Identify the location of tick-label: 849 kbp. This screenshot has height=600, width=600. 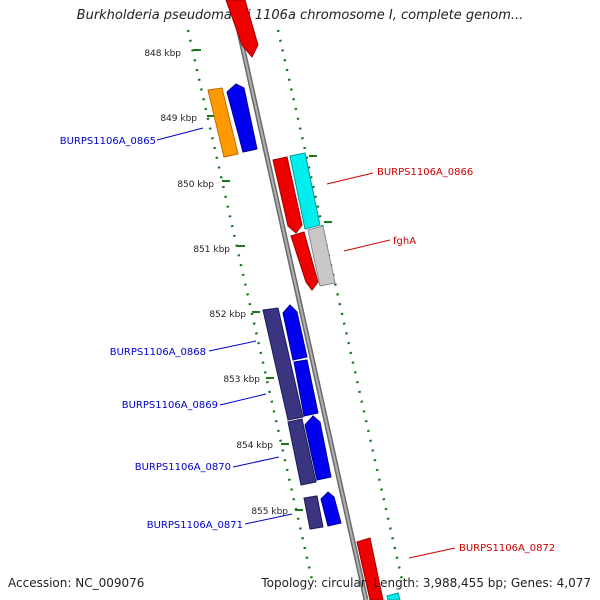
(178, 119).